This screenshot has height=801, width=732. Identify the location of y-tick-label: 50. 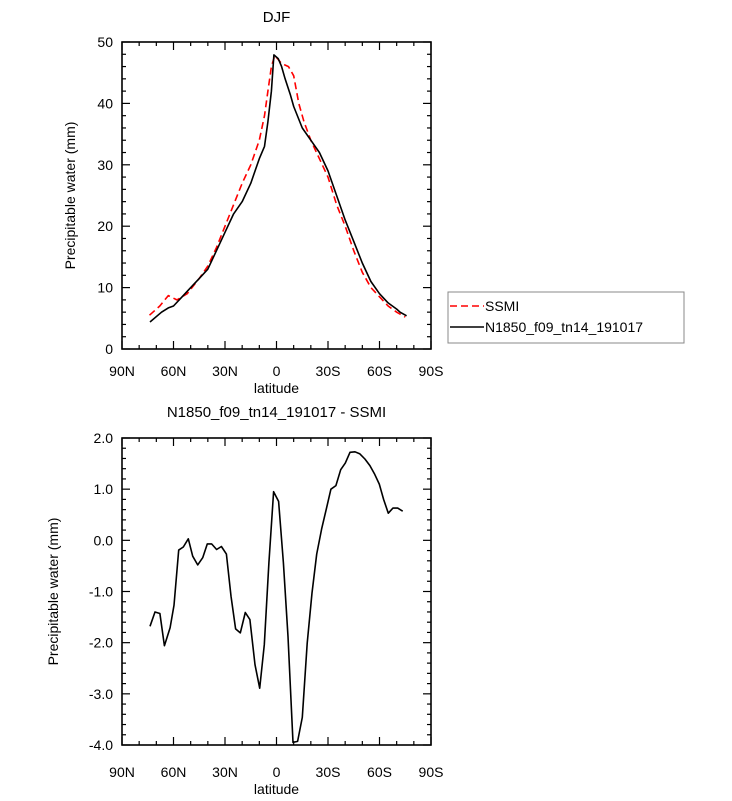
(105, 42).